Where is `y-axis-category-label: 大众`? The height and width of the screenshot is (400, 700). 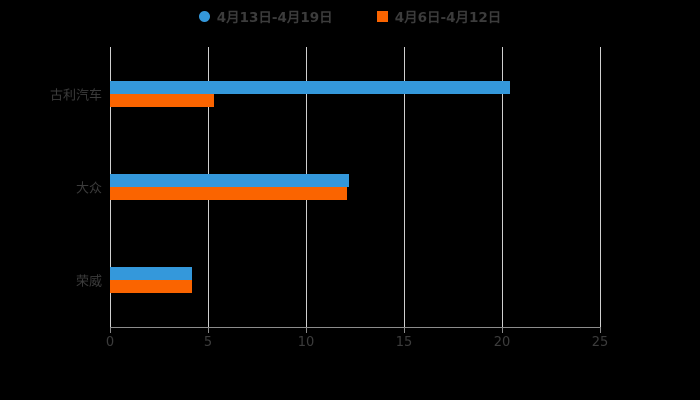 y-axis-category-label: 大众 is located at coordinates (88, 189).